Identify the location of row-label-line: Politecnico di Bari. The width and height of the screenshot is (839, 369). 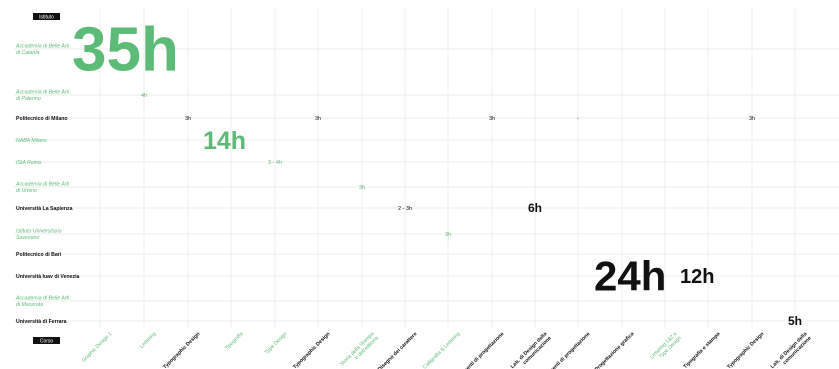
(39, 255).